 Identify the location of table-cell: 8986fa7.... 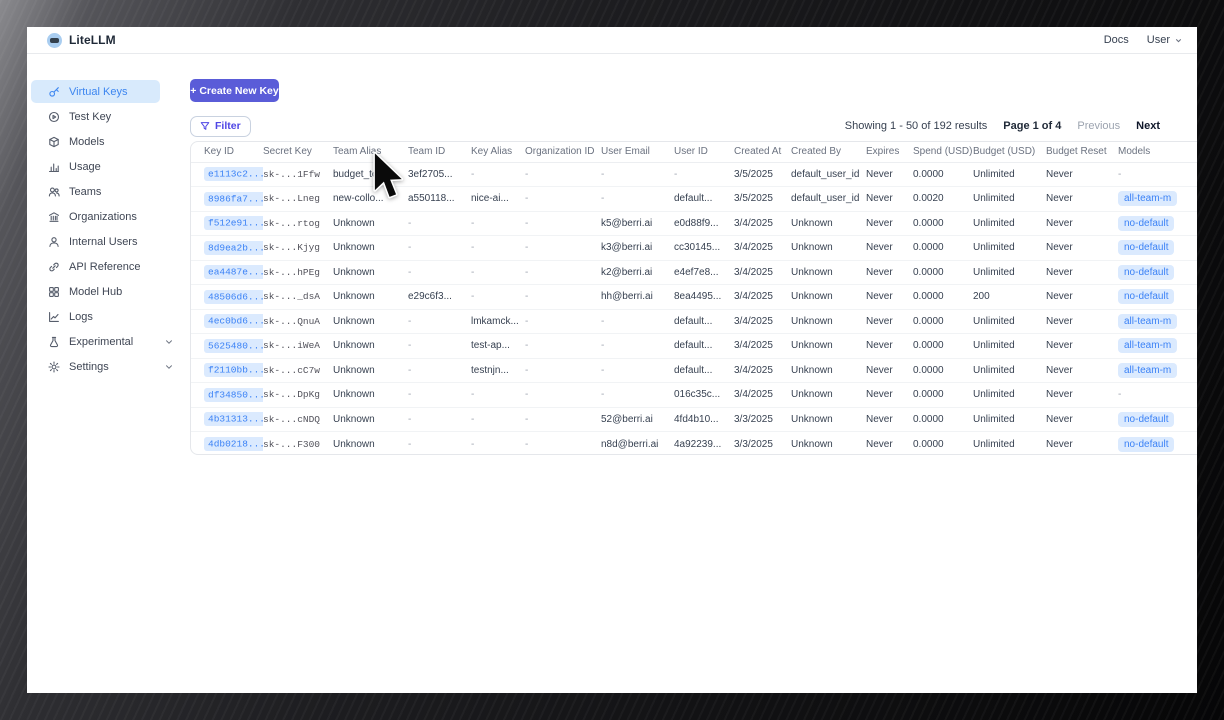
(227, 199).